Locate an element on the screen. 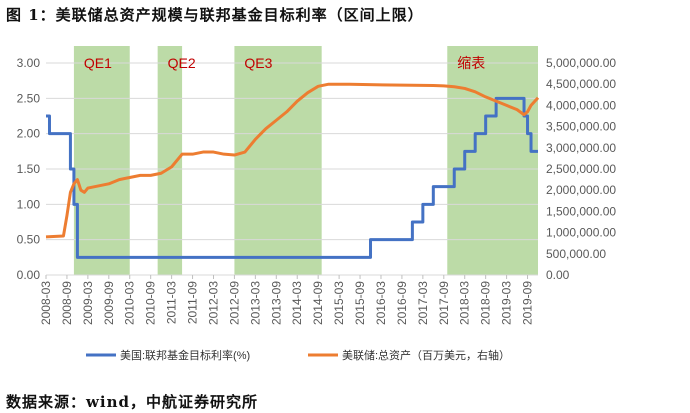 This screenshot has height=413, width=690. y-left-tick-2: 1.00 is located at coordinates (29, 204).